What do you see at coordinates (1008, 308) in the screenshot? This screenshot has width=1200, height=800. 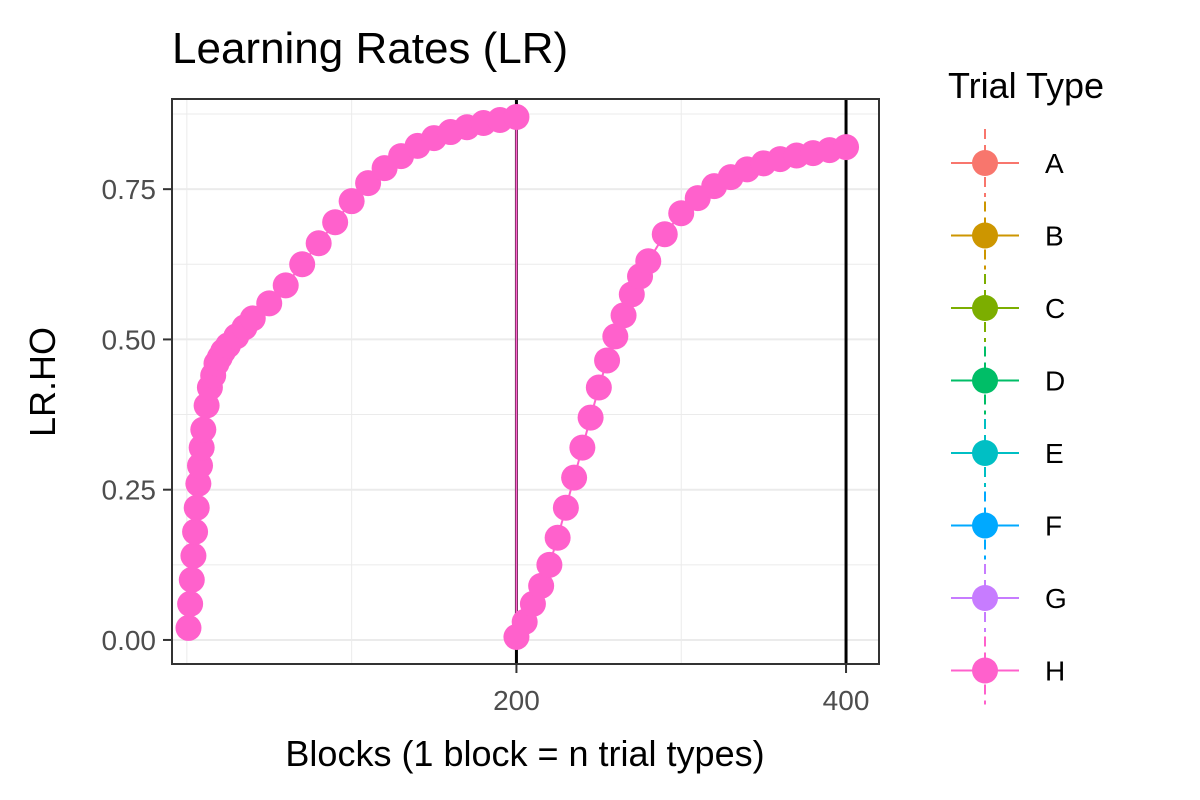 I see `legend-item-c: C` at bounding box center [1008, 308].